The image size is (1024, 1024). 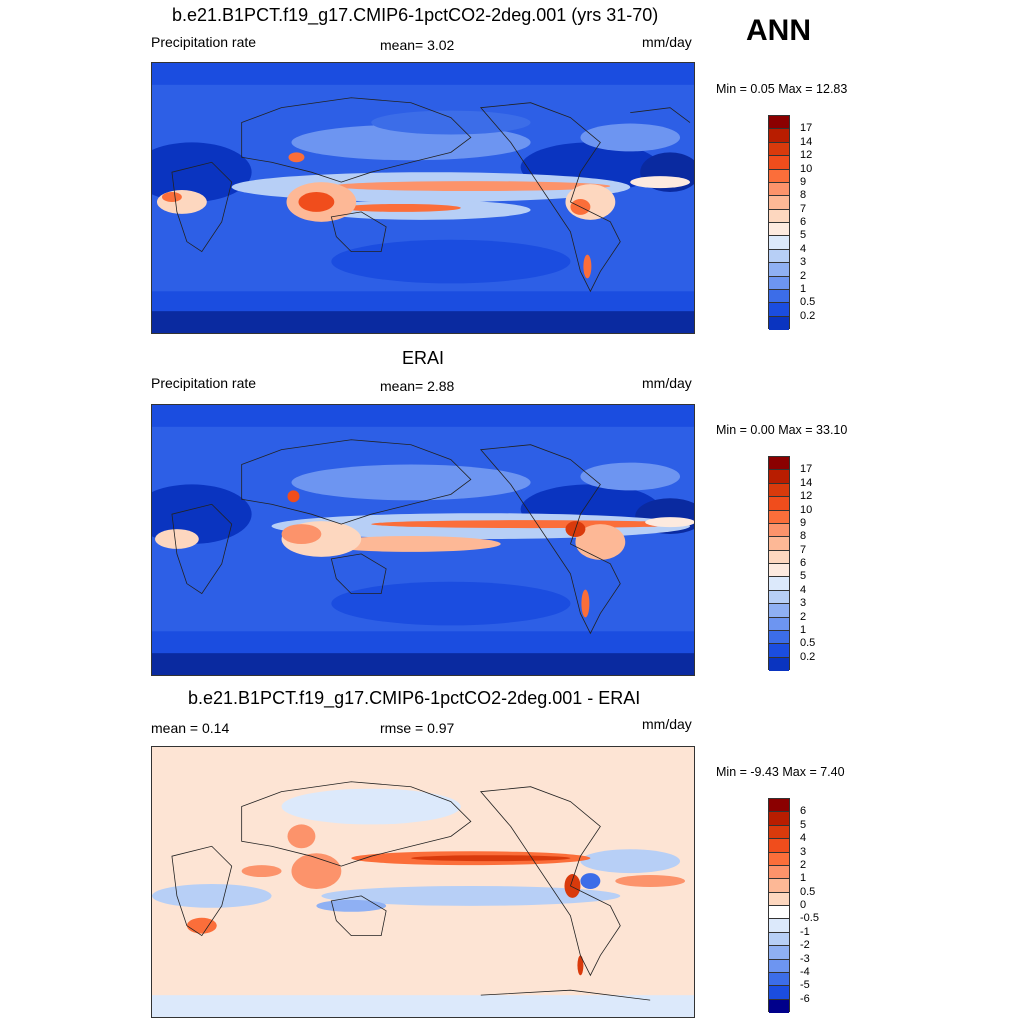 What do you see at coordinates (423, 540) in the screenshot?
I see `panel2-map` at bounding box center [423, 540].